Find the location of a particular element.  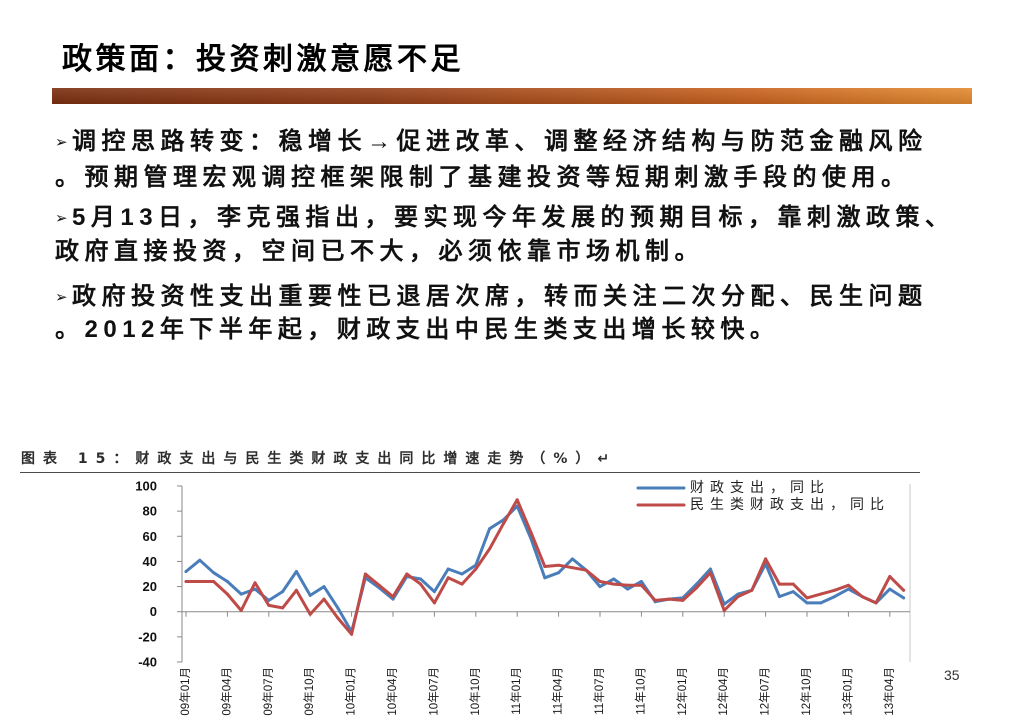

x-tick-label: 12年10月 is located at coordinates (806, 691).